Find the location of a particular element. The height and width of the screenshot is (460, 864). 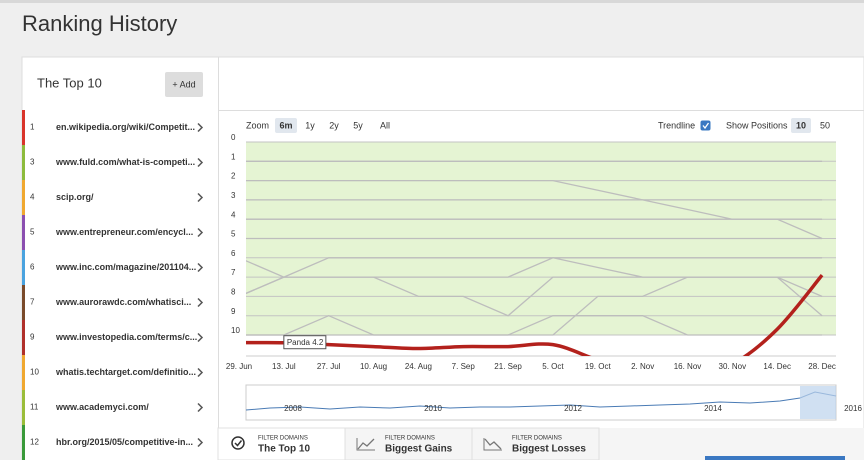

y-tick-label: 8 is located at coordinates (233, 292).